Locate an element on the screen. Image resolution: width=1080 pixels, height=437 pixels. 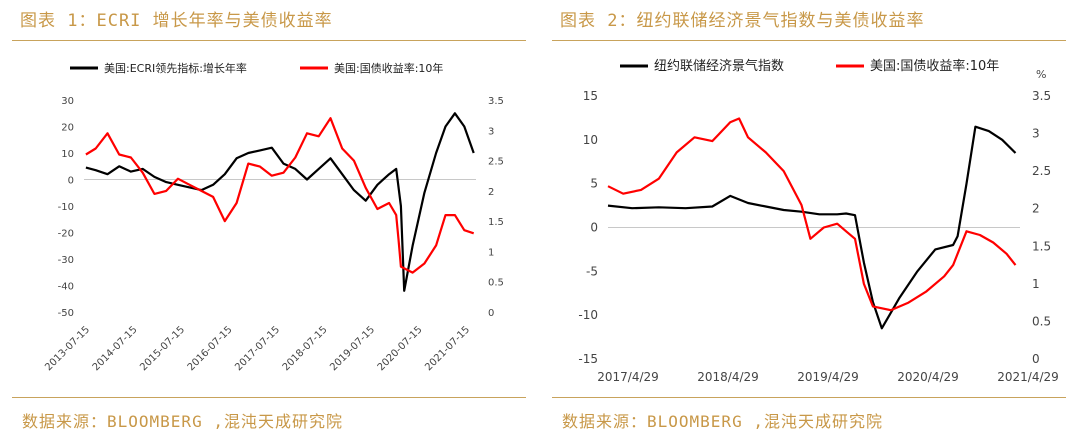
x-tick-label: 2019/4/29 is located at coordinates (828, 377).